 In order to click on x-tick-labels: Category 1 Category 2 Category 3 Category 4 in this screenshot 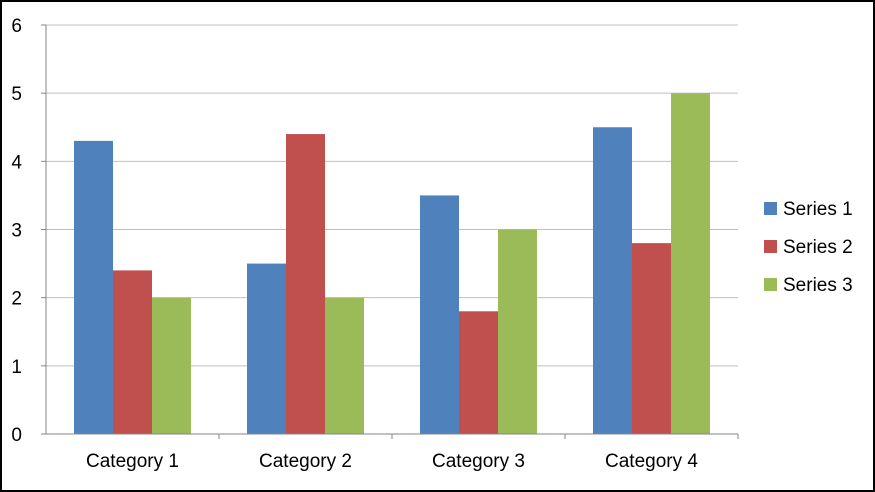, I will do `click(392, 461)`.